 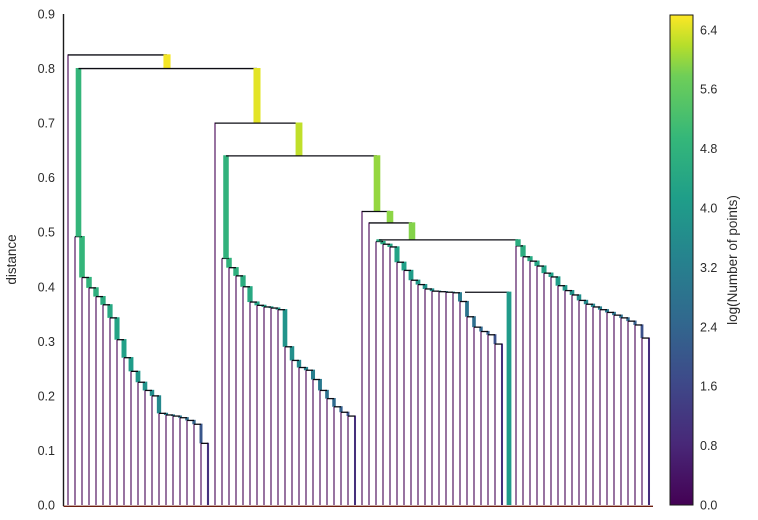 I want to click on y-tick-label: 0.3, so click(x=46, y=342).